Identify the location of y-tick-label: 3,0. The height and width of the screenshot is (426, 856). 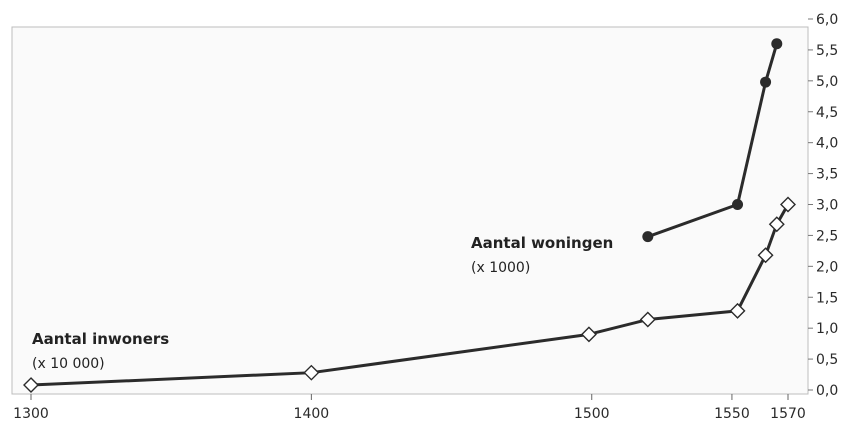
(827, 206).